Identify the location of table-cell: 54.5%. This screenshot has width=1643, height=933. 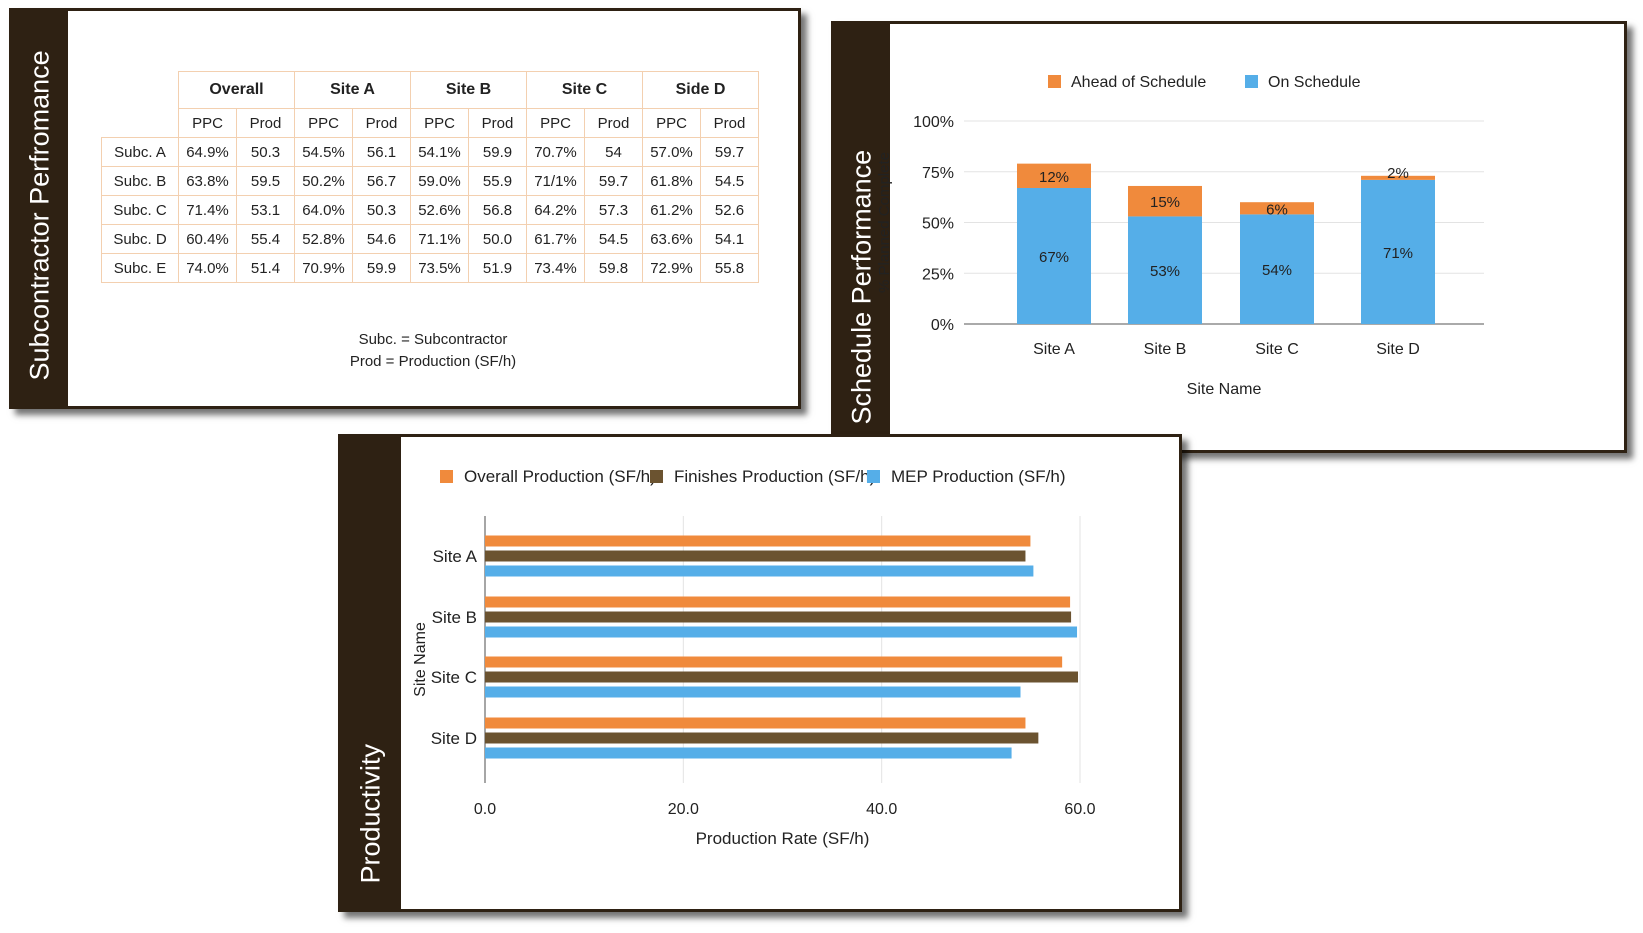
(323, 152).